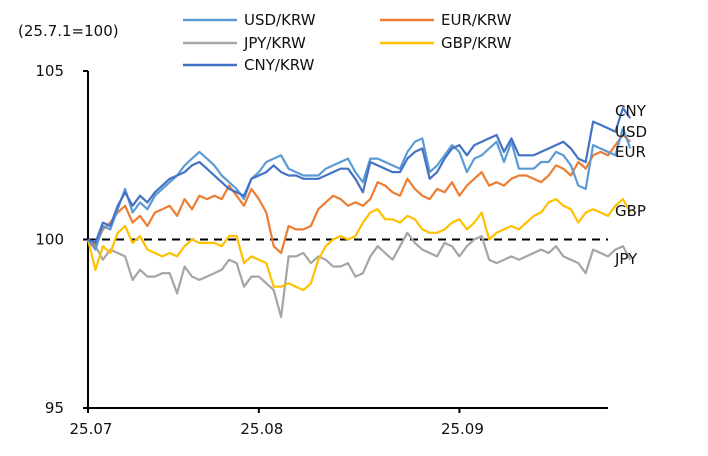  What do you see at coordinates (91, 429) in the screenshot?
I see `x-tick-label: 25.07` at bounding box center [91, 429].